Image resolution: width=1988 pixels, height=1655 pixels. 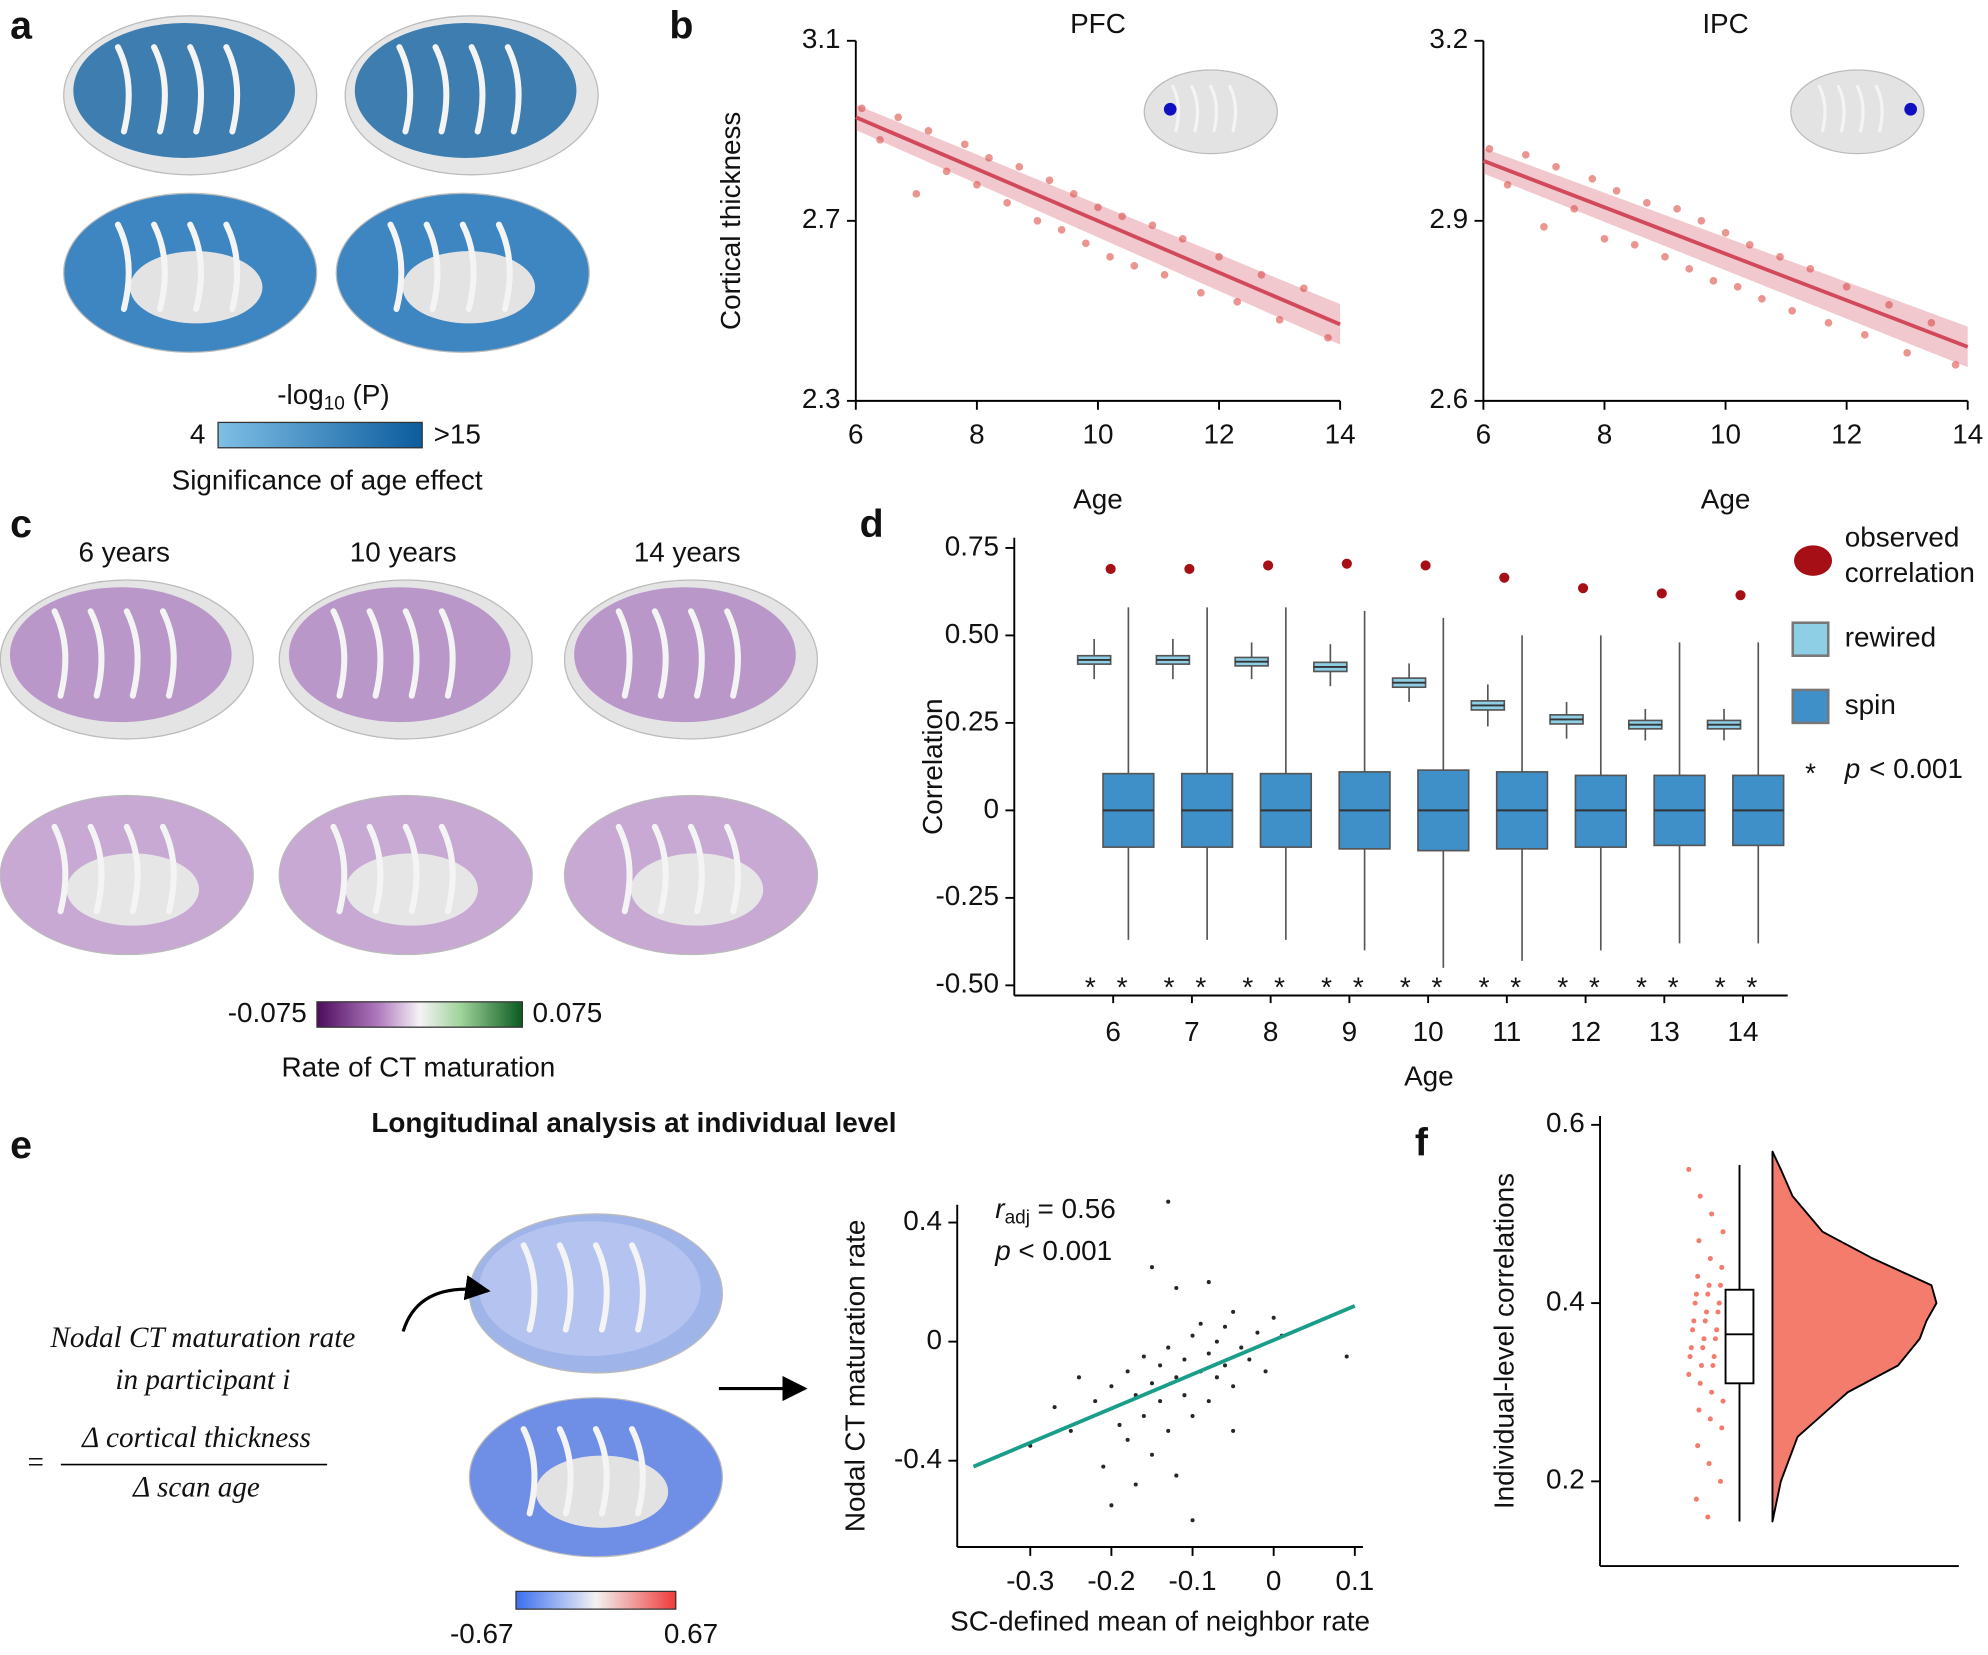 What do you see at coordinates (1813, 560) in the screenshot?
I see `legend-marker` at bounding box center [1813, 560].